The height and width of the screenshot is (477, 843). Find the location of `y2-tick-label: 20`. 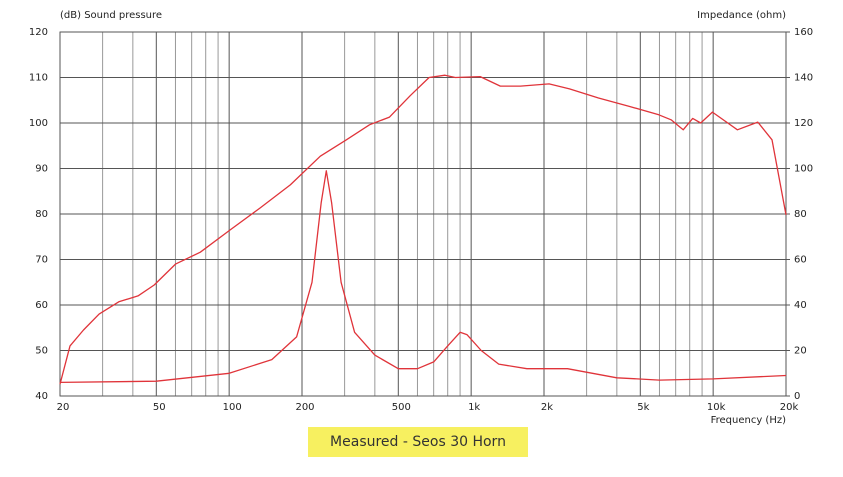

y2-tick-label: 20 is located at coordinates (800, 351).